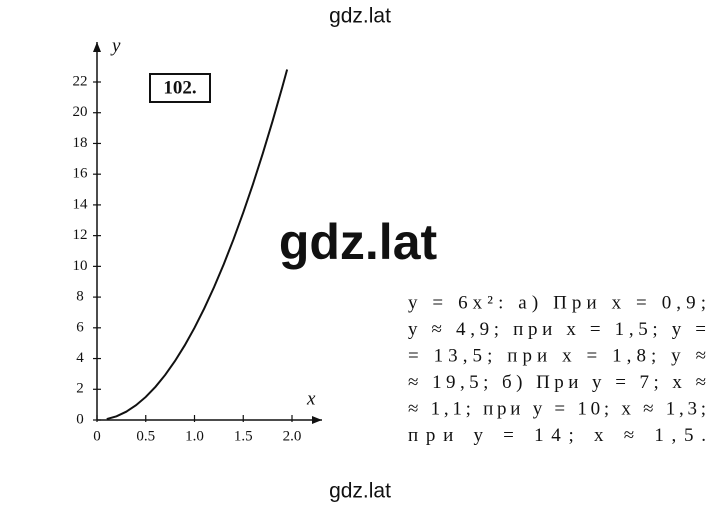 This screenshot has width=720, height=507. What do you see at coordinates (97, 436) in the screenshot?
I see `x-tick-label: 0` at bounding box center [97, 436].